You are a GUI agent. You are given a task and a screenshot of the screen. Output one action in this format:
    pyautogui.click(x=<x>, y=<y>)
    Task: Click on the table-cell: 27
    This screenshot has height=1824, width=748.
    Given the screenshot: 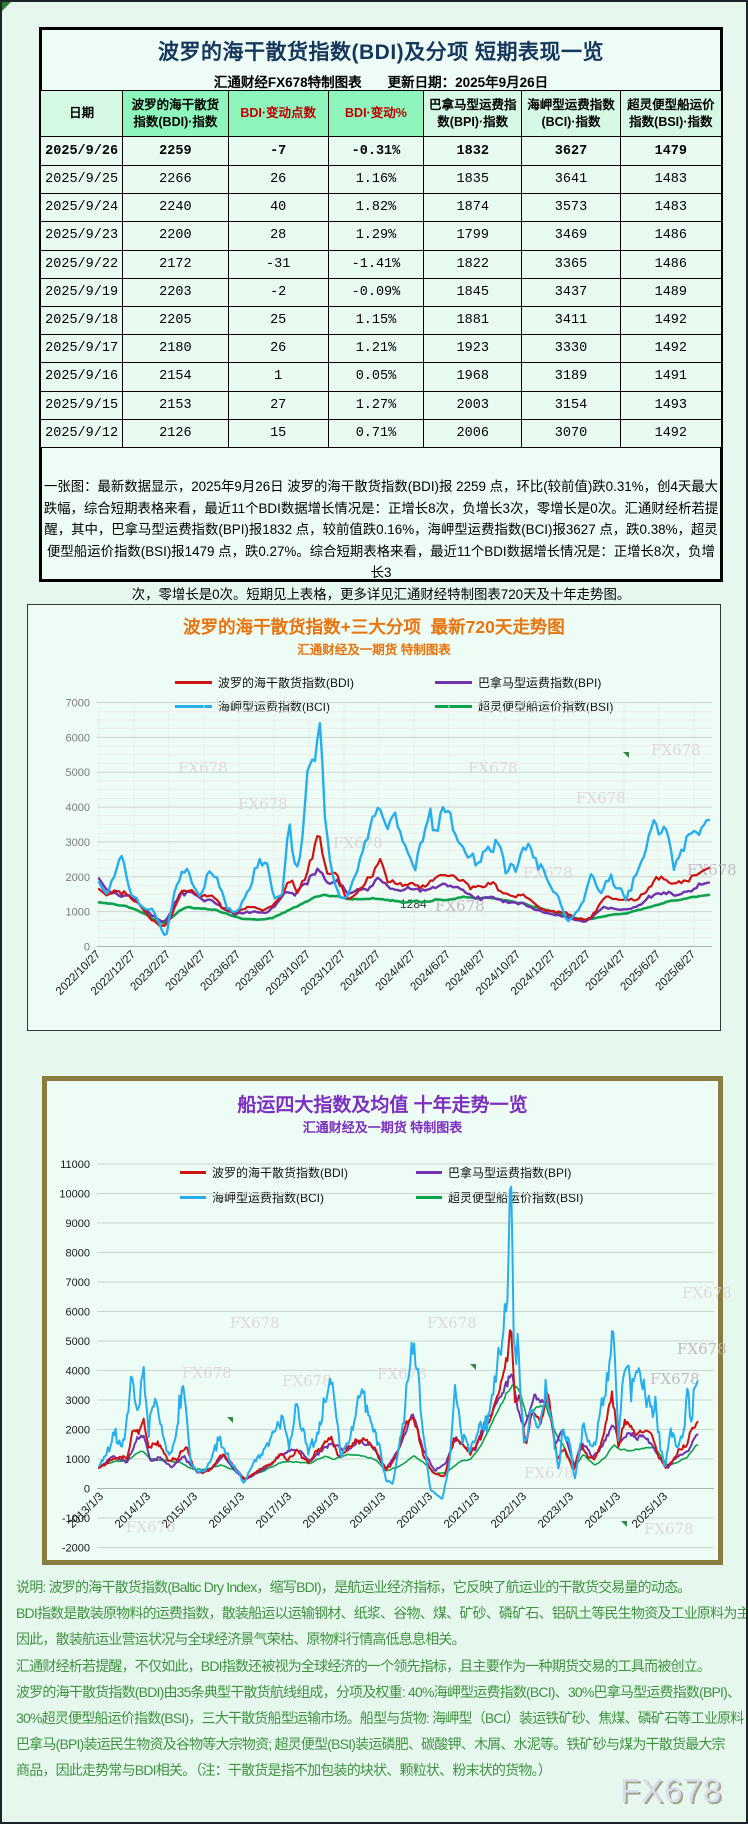 What is the action you would take?
    pyautogui.click(x=278, y=405)
    